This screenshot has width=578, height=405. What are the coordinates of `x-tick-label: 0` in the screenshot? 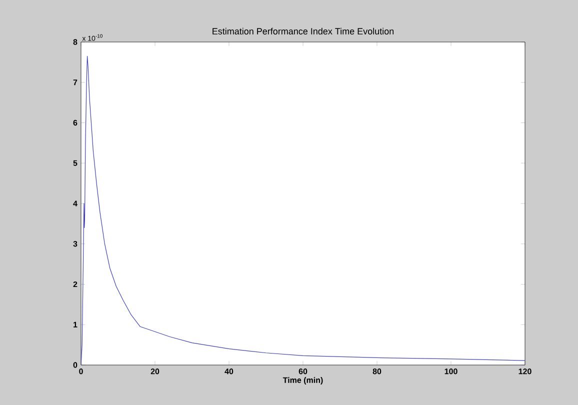 It's located at (81, 371).